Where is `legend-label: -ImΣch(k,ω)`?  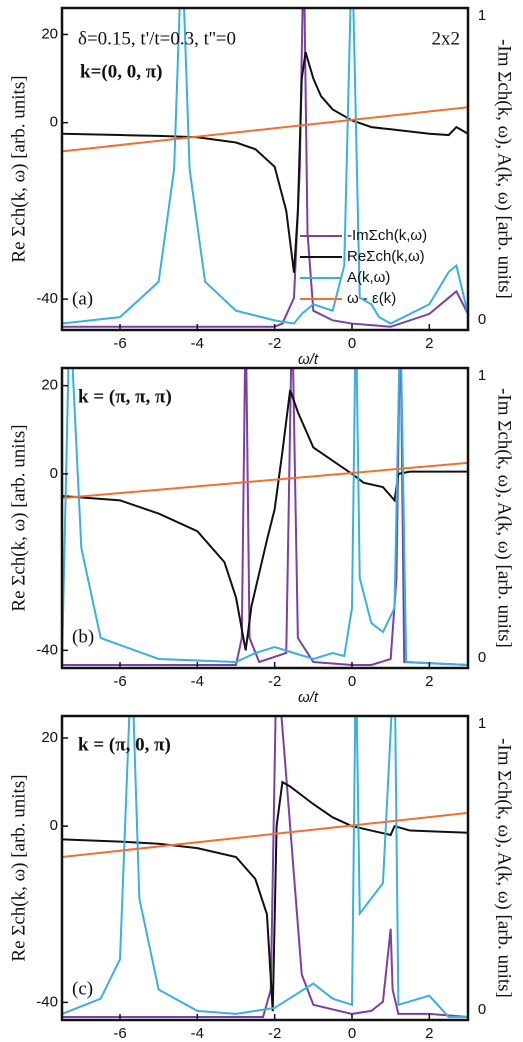 legend-label: -ImΣch(k,ω) is located at coordinates (387, 235).